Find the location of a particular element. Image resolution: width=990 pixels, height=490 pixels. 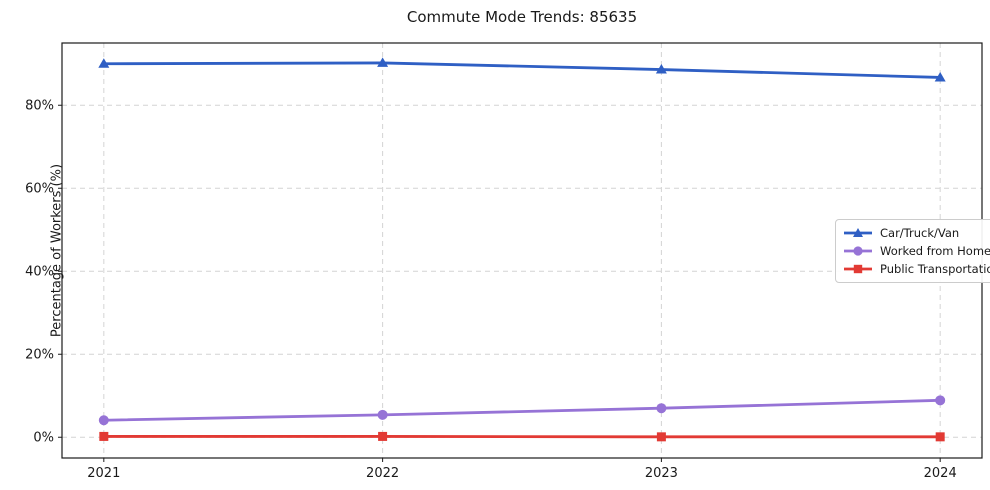

y-tick-label: 20% is located at coordinates (39, 354).